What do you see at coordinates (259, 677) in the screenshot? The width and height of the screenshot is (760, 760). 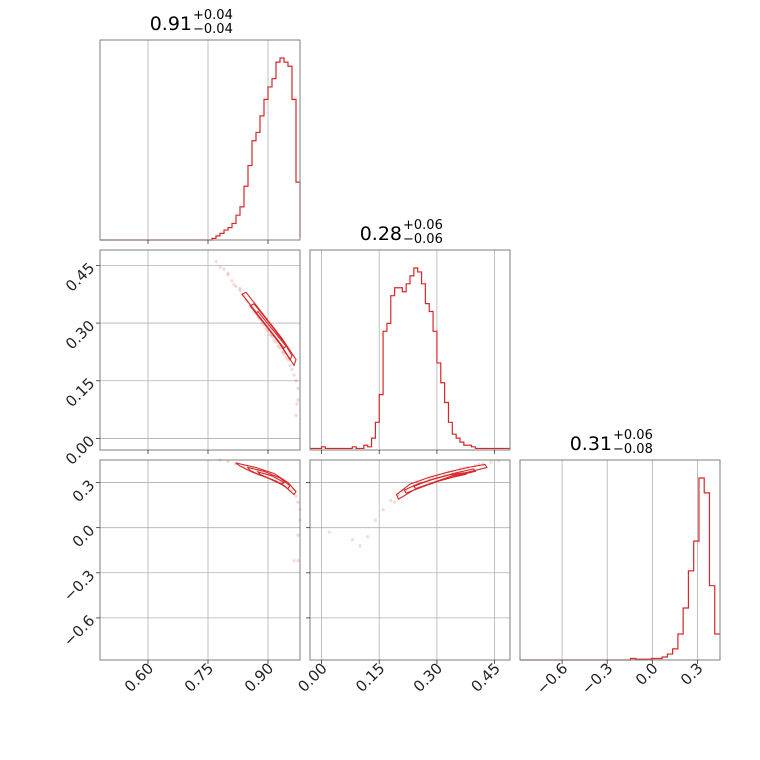 I see `xtick-label-param-0-2: 0.90` at bounding box center [259, 677].